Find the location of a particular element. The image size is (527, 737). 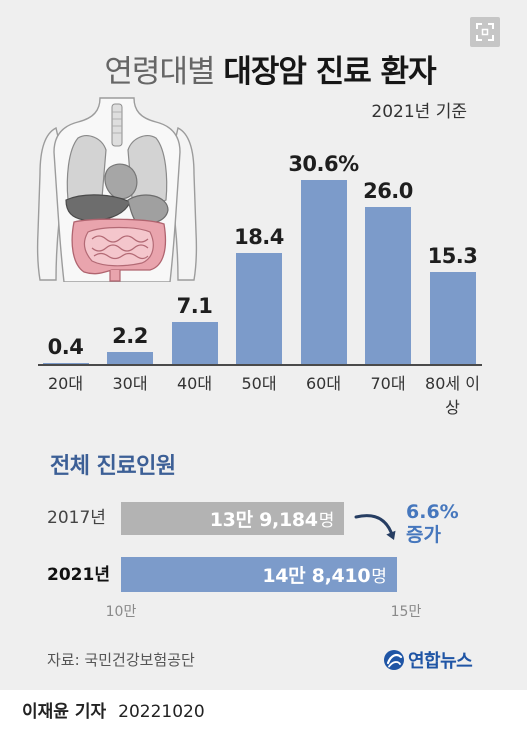

category-label: 80세 이상 is located at coordinates (452, 395).